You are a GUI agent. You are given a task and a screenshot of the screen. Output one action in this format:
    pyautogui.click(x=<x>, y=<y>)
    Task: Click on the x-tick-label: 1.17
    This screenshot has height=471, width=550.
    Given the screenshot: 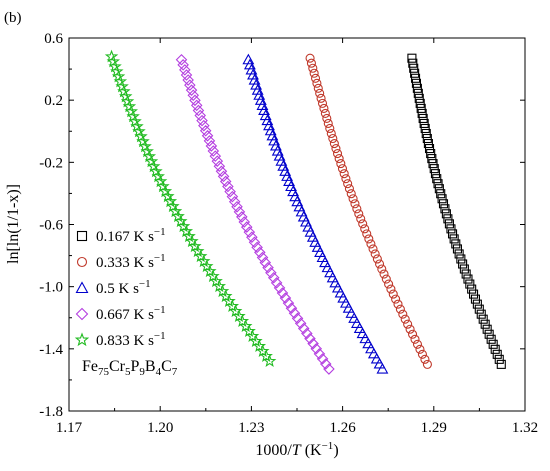 What is the action you would take?
    pyautogui.click(x=69, y=428)
    